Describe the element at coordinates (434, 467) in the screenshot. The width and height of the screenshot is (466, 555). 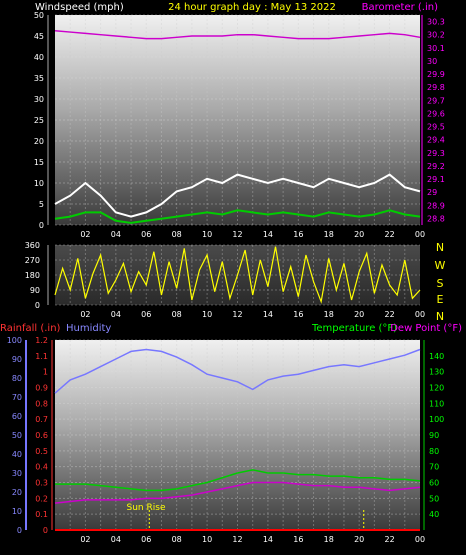
I see `temperature-tick-label: 70` at that location.